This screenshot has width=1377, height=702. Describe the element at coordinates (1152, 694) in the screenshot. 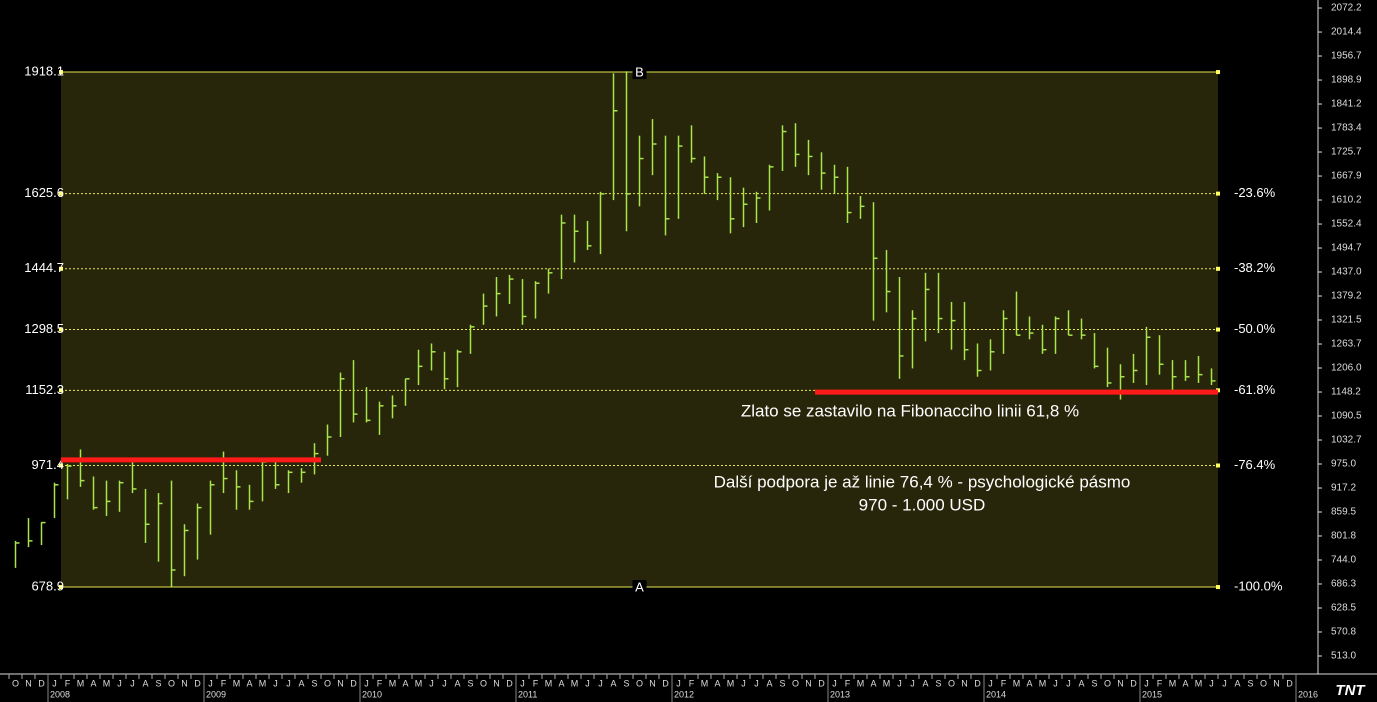

I see `year-label: 2015` at that location.